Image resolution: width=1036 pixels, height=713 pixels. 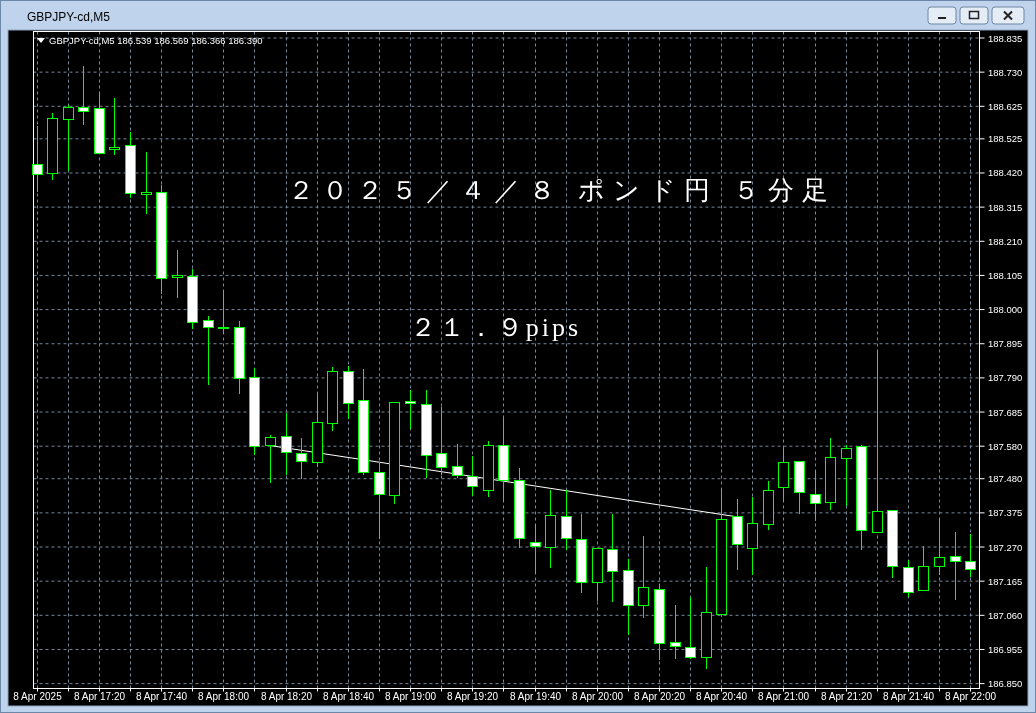 What do you see at coordinates (1005, 446) in the screenshot?
I see `ytick-label: 187.580` at bounding box center [1005, 446].